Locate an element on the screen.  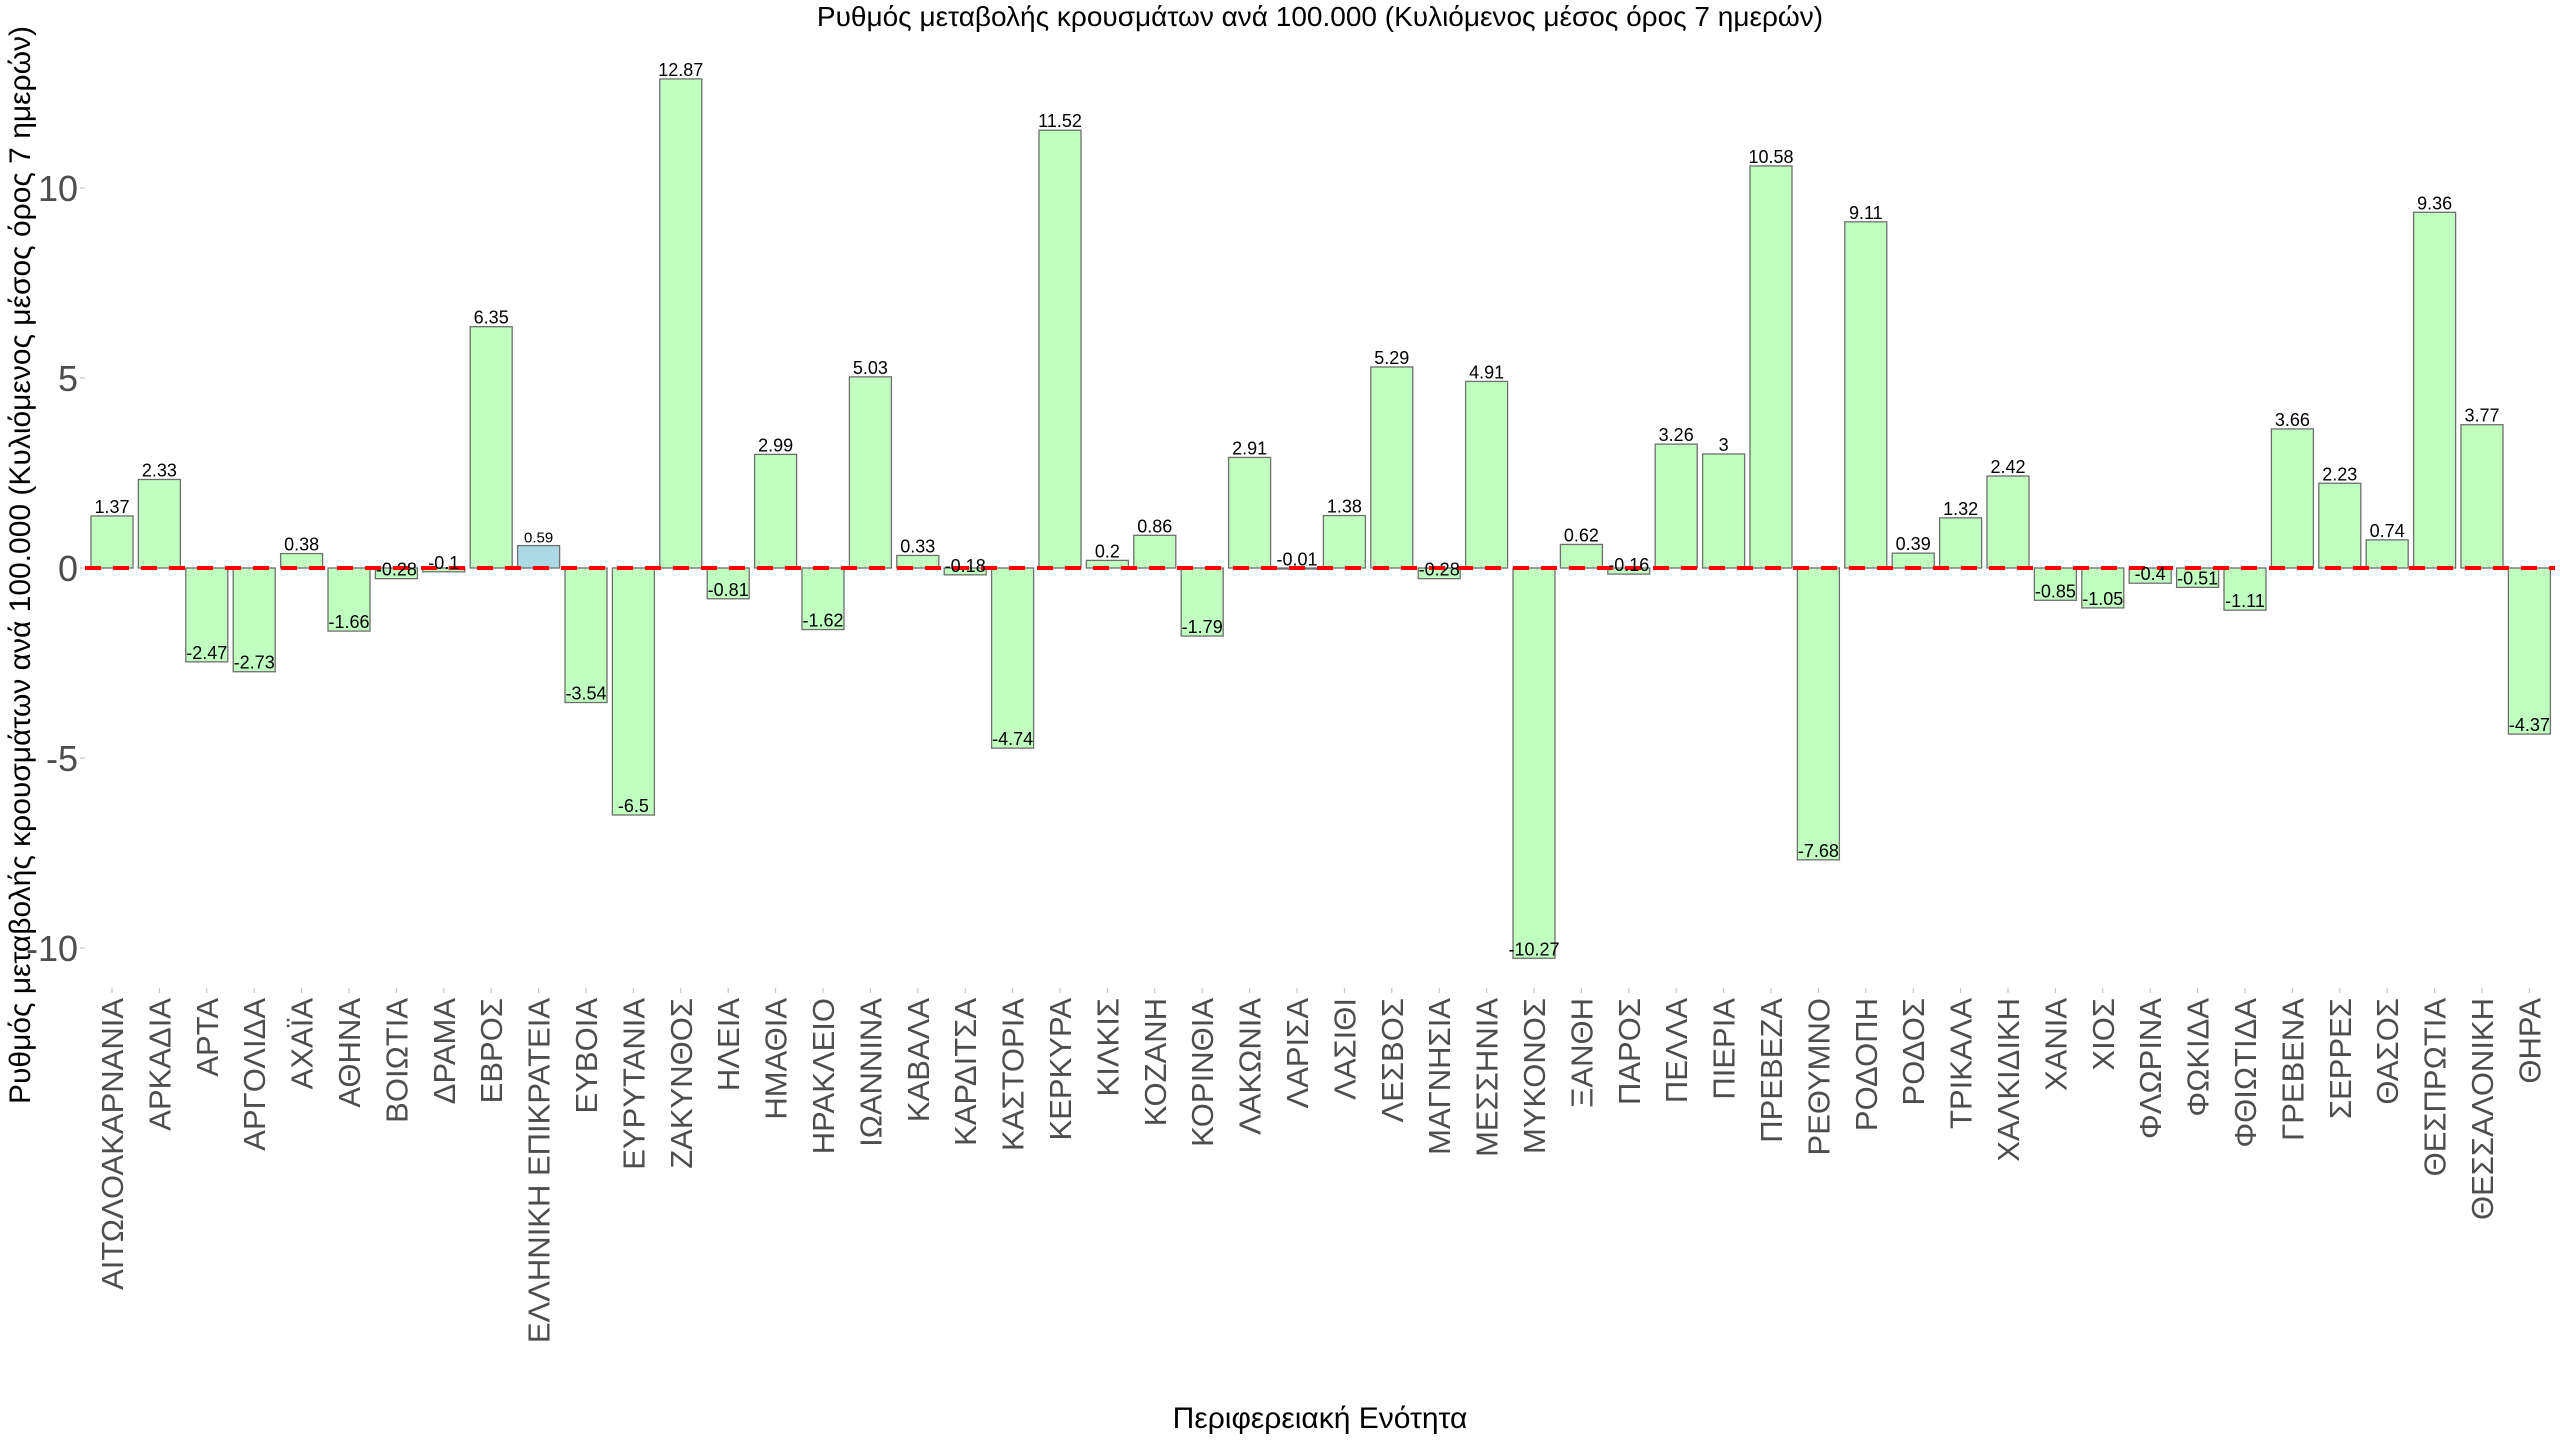
data-label: 0.2 is located at coordinates (1107, 551).